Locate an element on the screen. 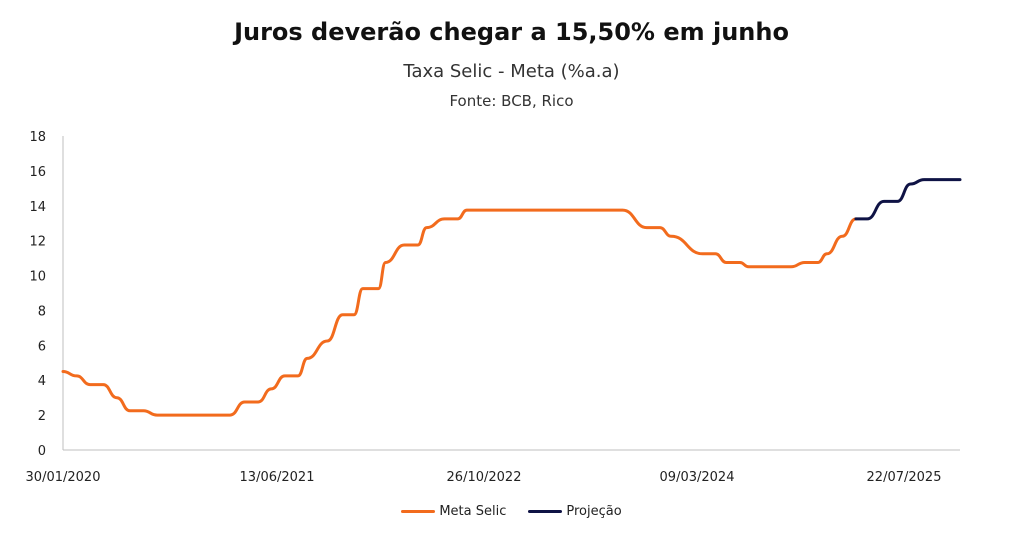 Image resolution: width=1023 pixels, height=540 pixels. y-axis-ticks: 0 2 4 6 8 10 12 14 16 18 is located at coordinates (37, 294).